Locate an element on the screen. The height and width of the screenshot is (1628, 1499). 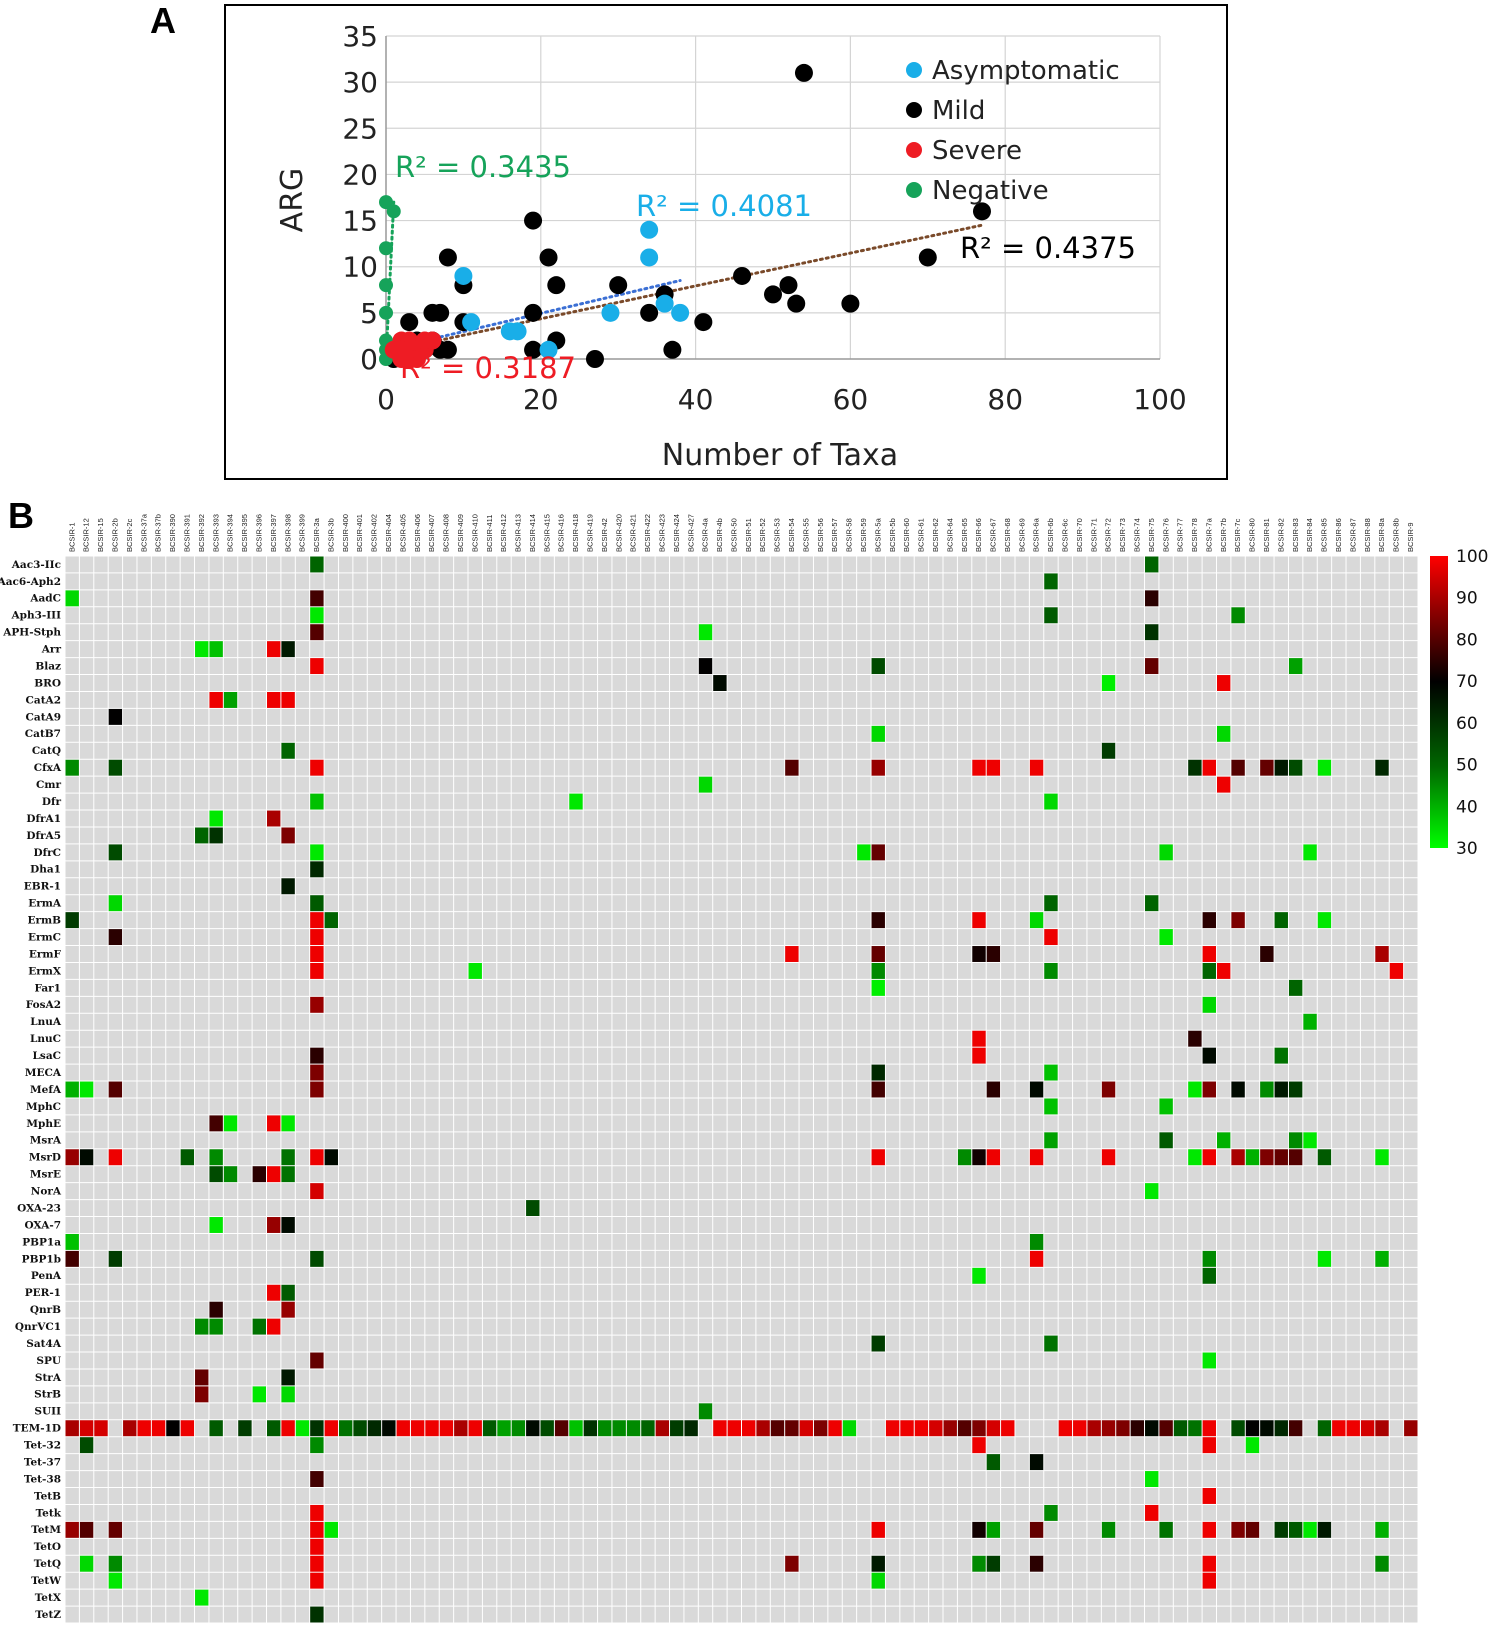
y-tick-label: 25 is located at coordinates (360, 128).